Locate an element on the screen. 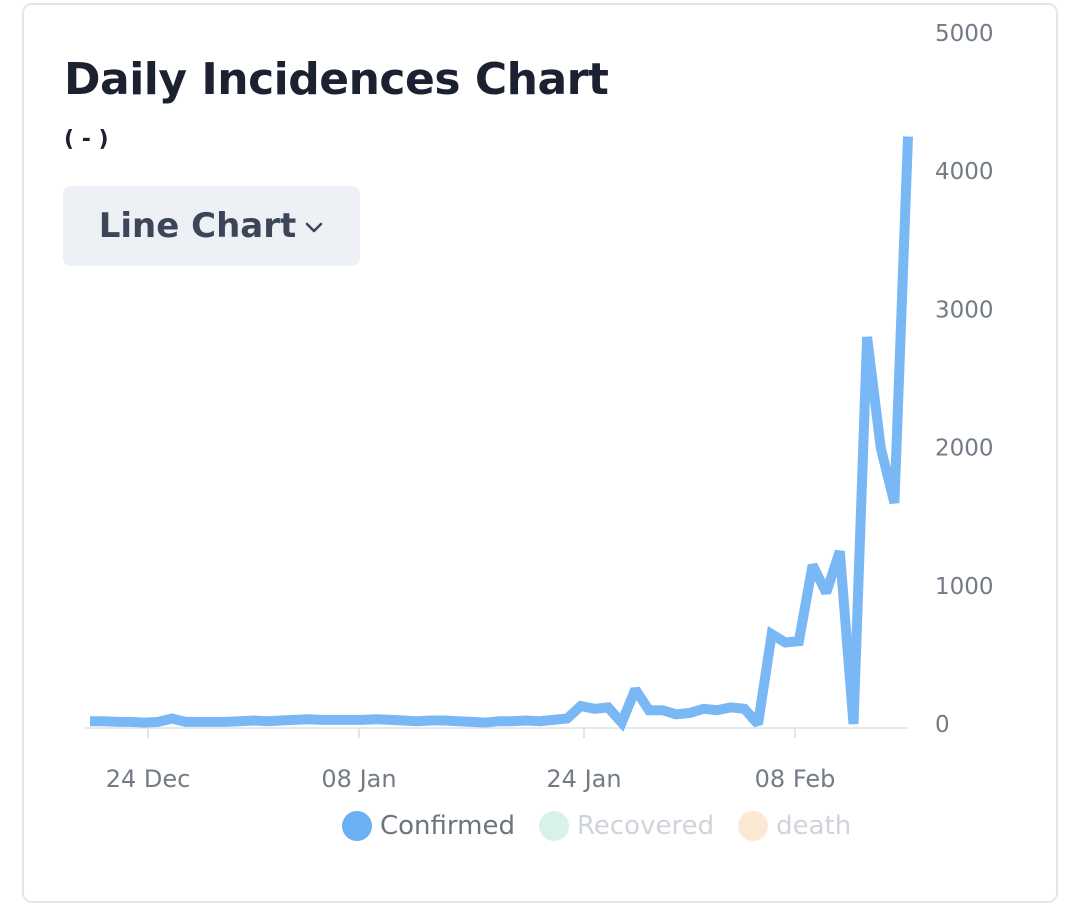 The height and width of the screenshot is (903, 1080). recovered-dot-icon is located at coordinates (553, 826).